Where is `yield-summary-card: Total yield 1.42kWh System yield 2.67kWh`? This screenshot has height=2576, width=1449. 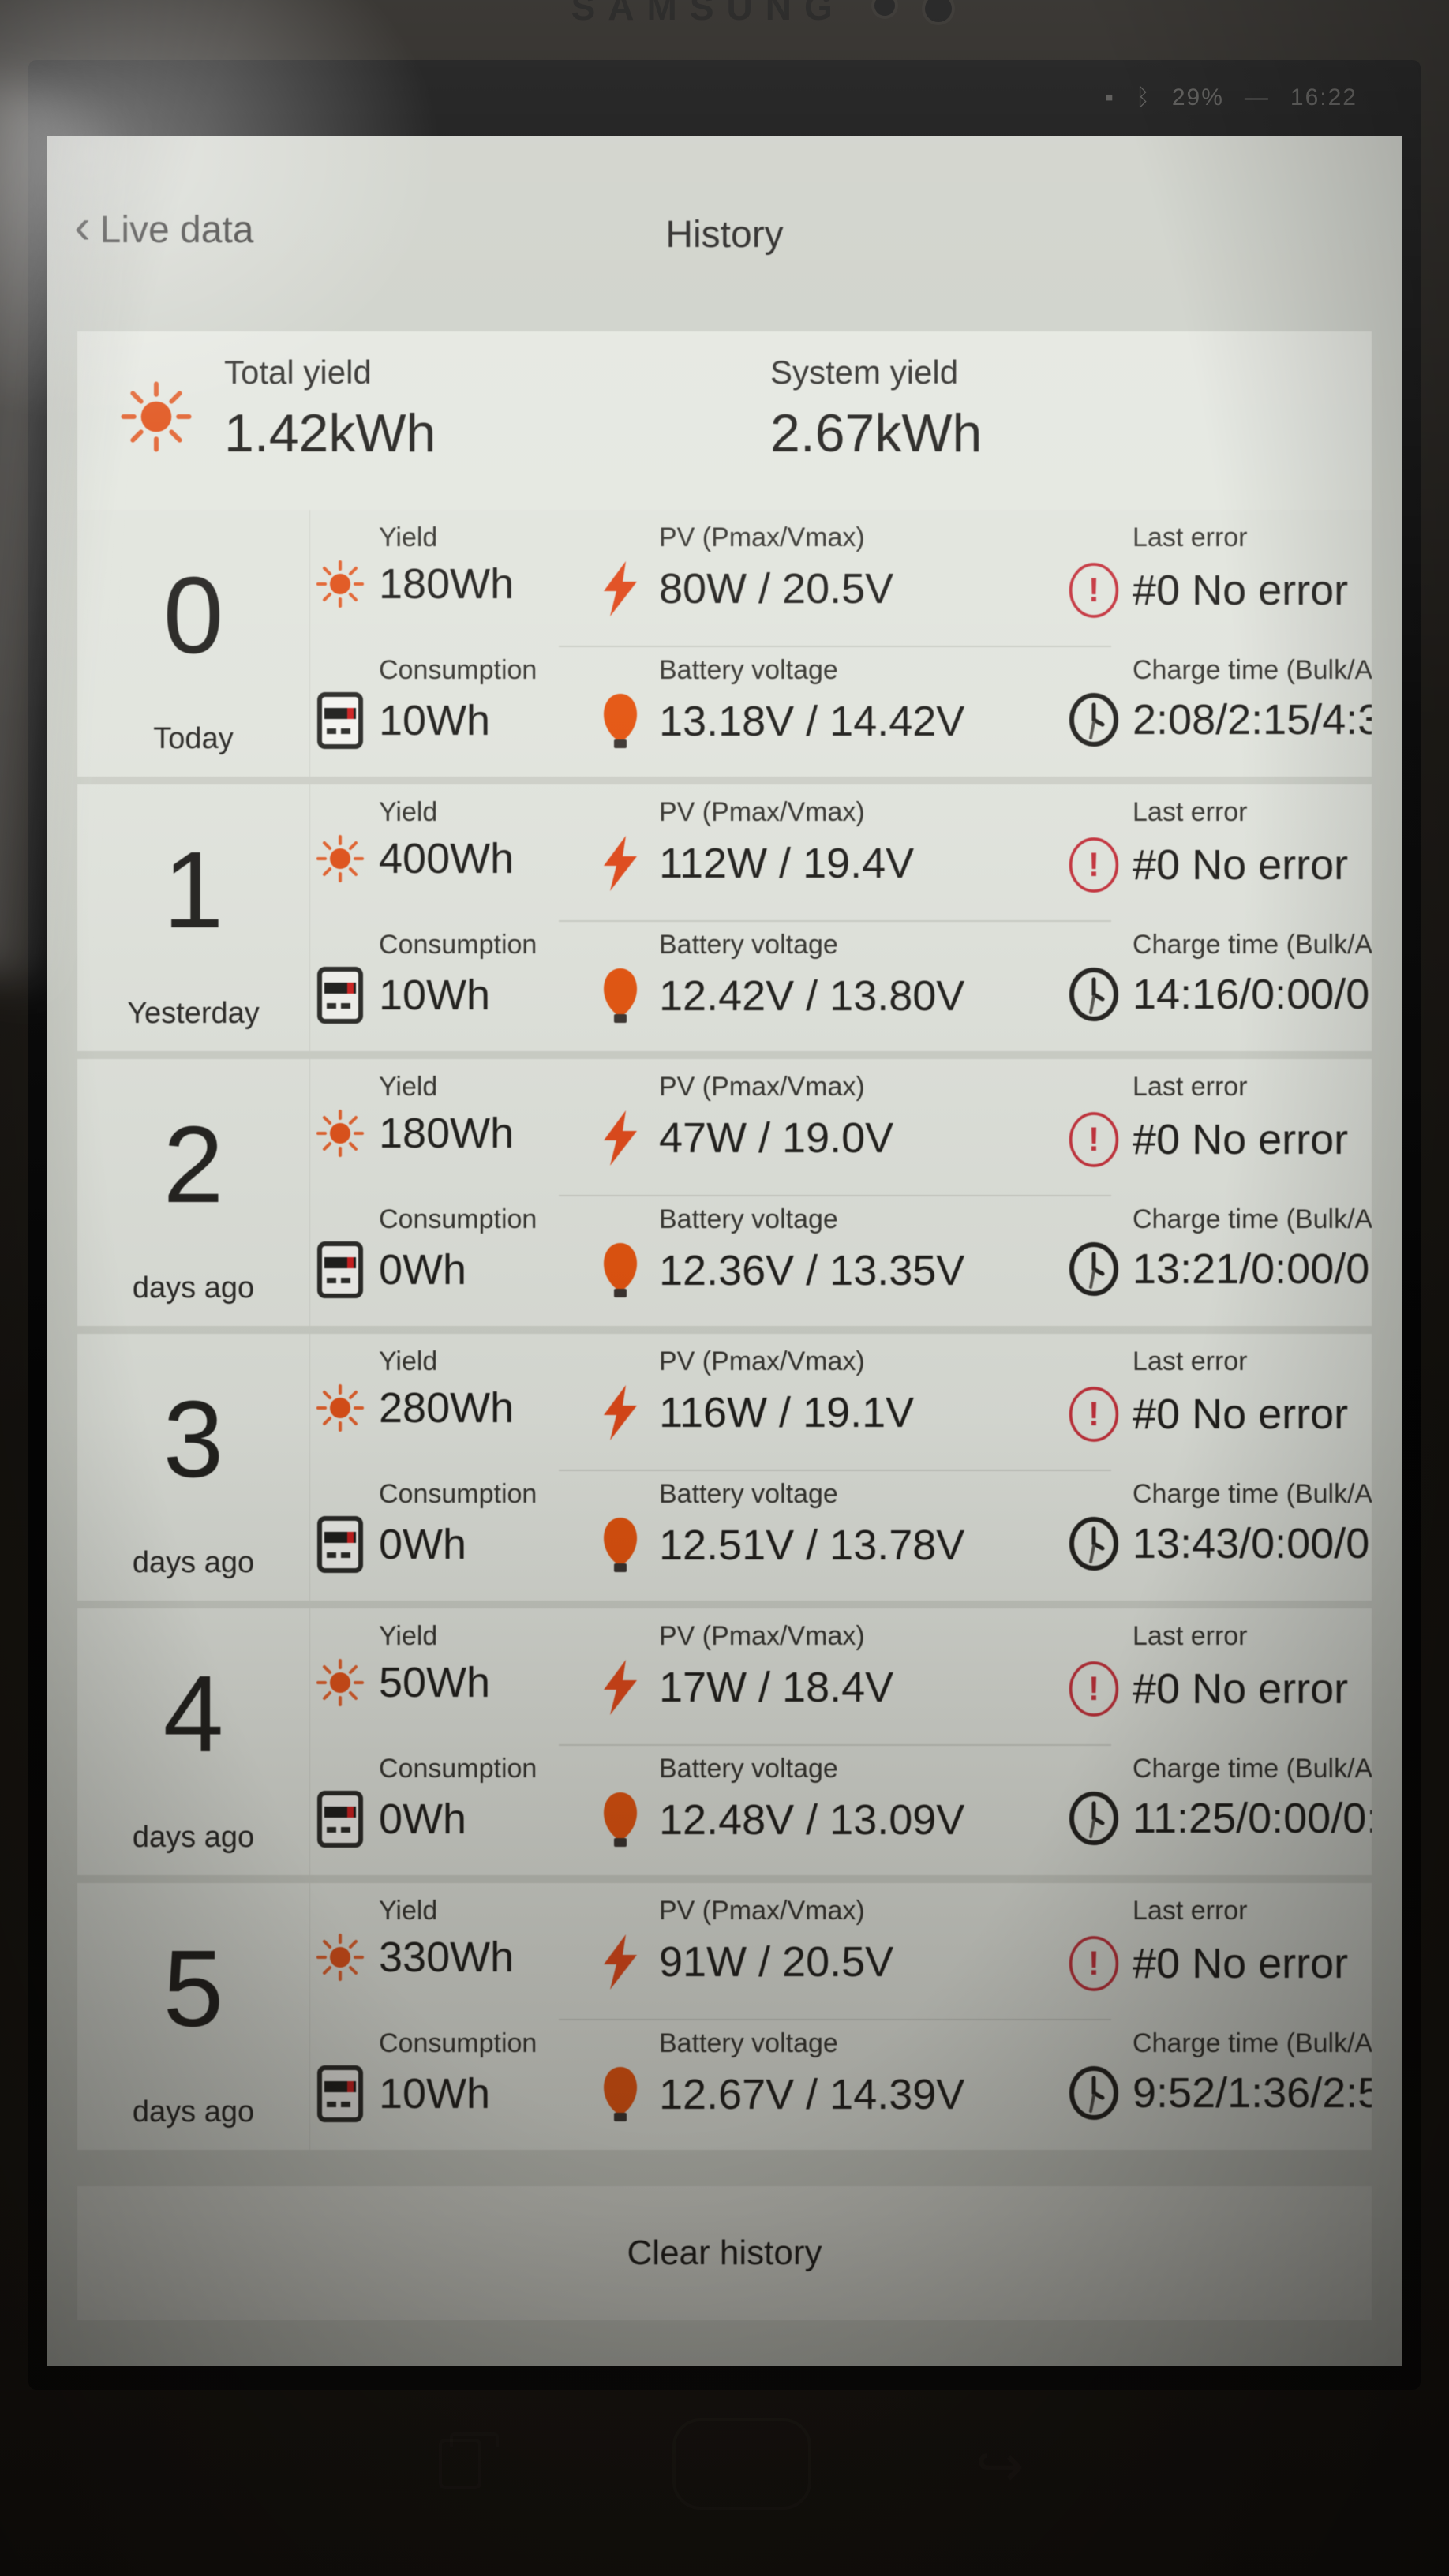 yield-summary-card: Total yield 1.42kWh System yield 2.67kWh is located at coordinates (724, 420).